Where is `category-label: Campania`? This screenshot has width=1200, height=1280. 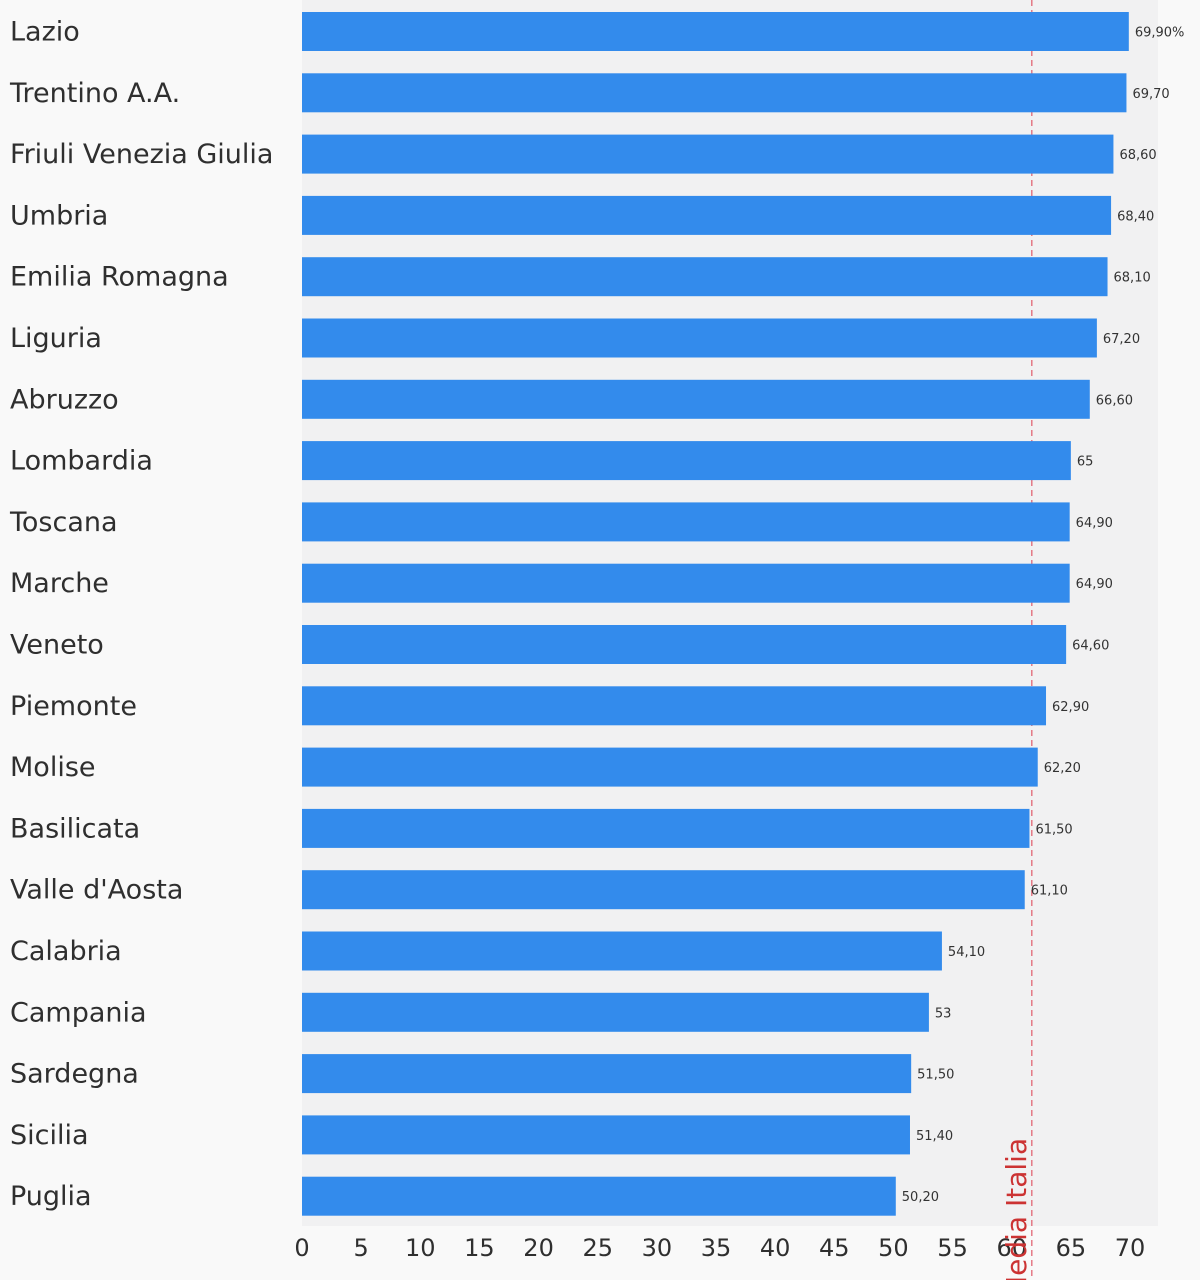 category-label: Campania is located at coordinates (78, 1012).